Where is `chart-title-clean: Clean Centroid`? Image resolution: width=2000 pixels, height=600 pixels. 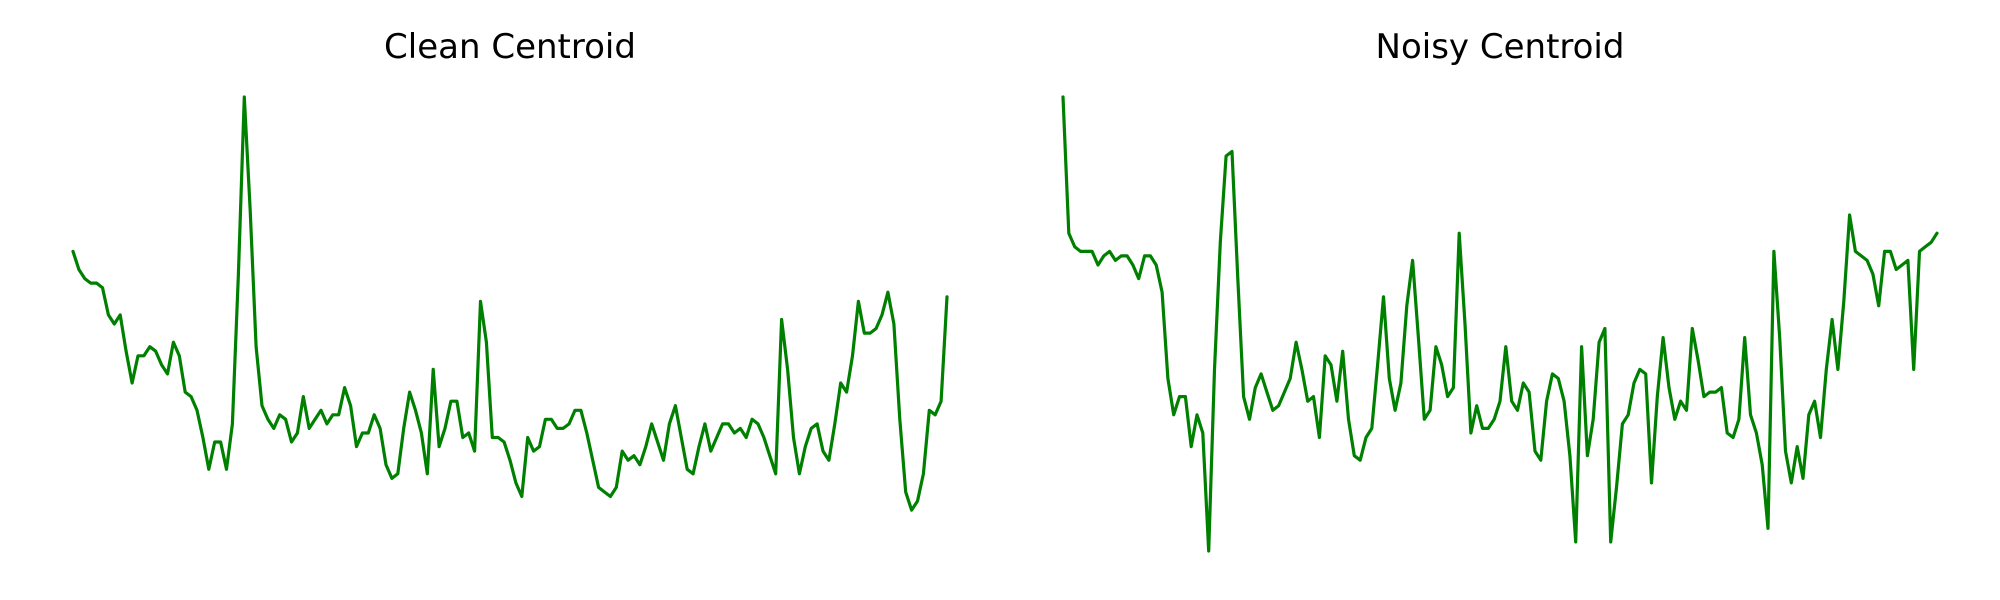
chart-title-clean: Clean Centroid is located at coordinates (510, 47).